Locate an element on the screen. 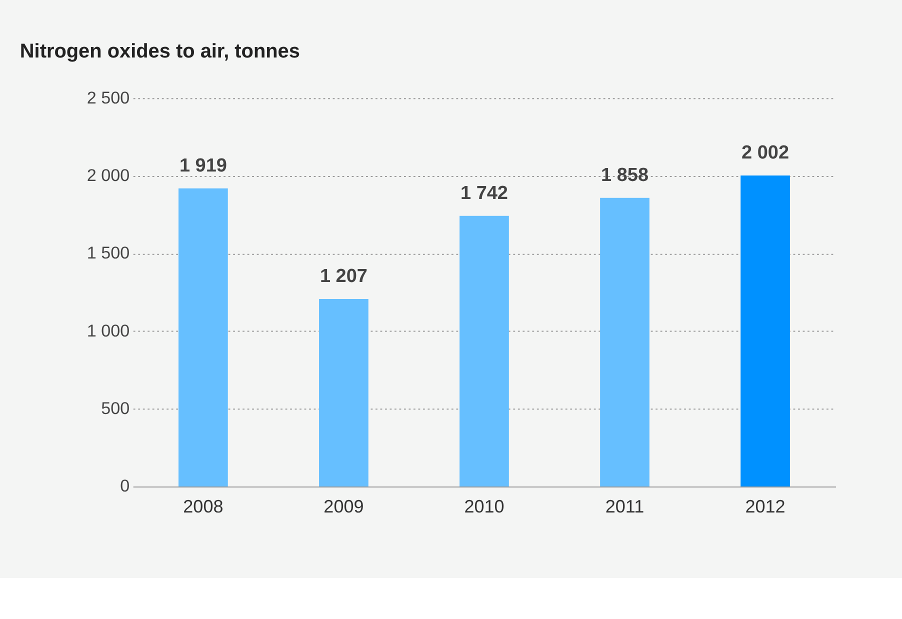  x-tick-label: 2012 is located at coordinates (765, 506).